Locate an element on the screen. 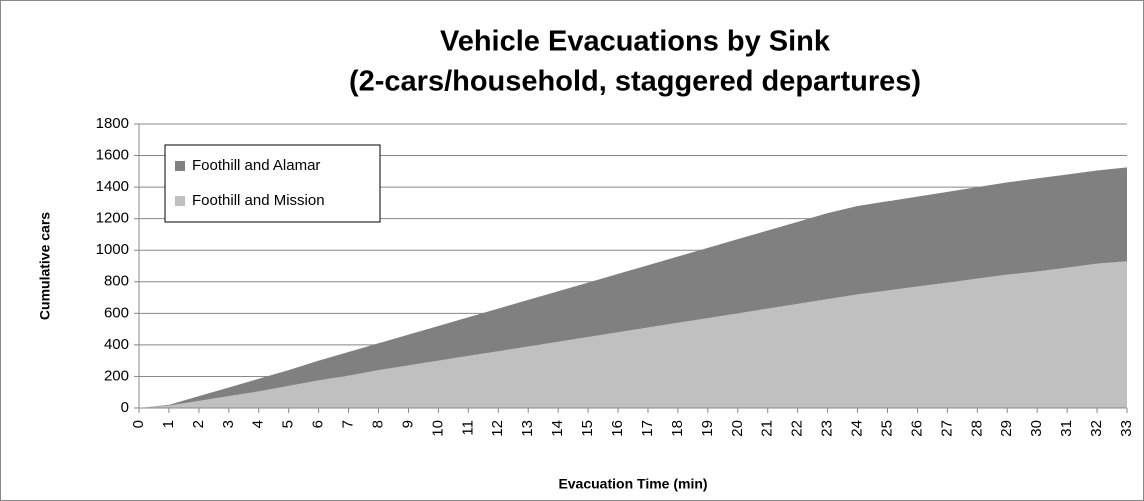 Image resolution: width=1144 pixels, height=501 pixels. x-tick-label: 21 is located at coordinates (767, 428).